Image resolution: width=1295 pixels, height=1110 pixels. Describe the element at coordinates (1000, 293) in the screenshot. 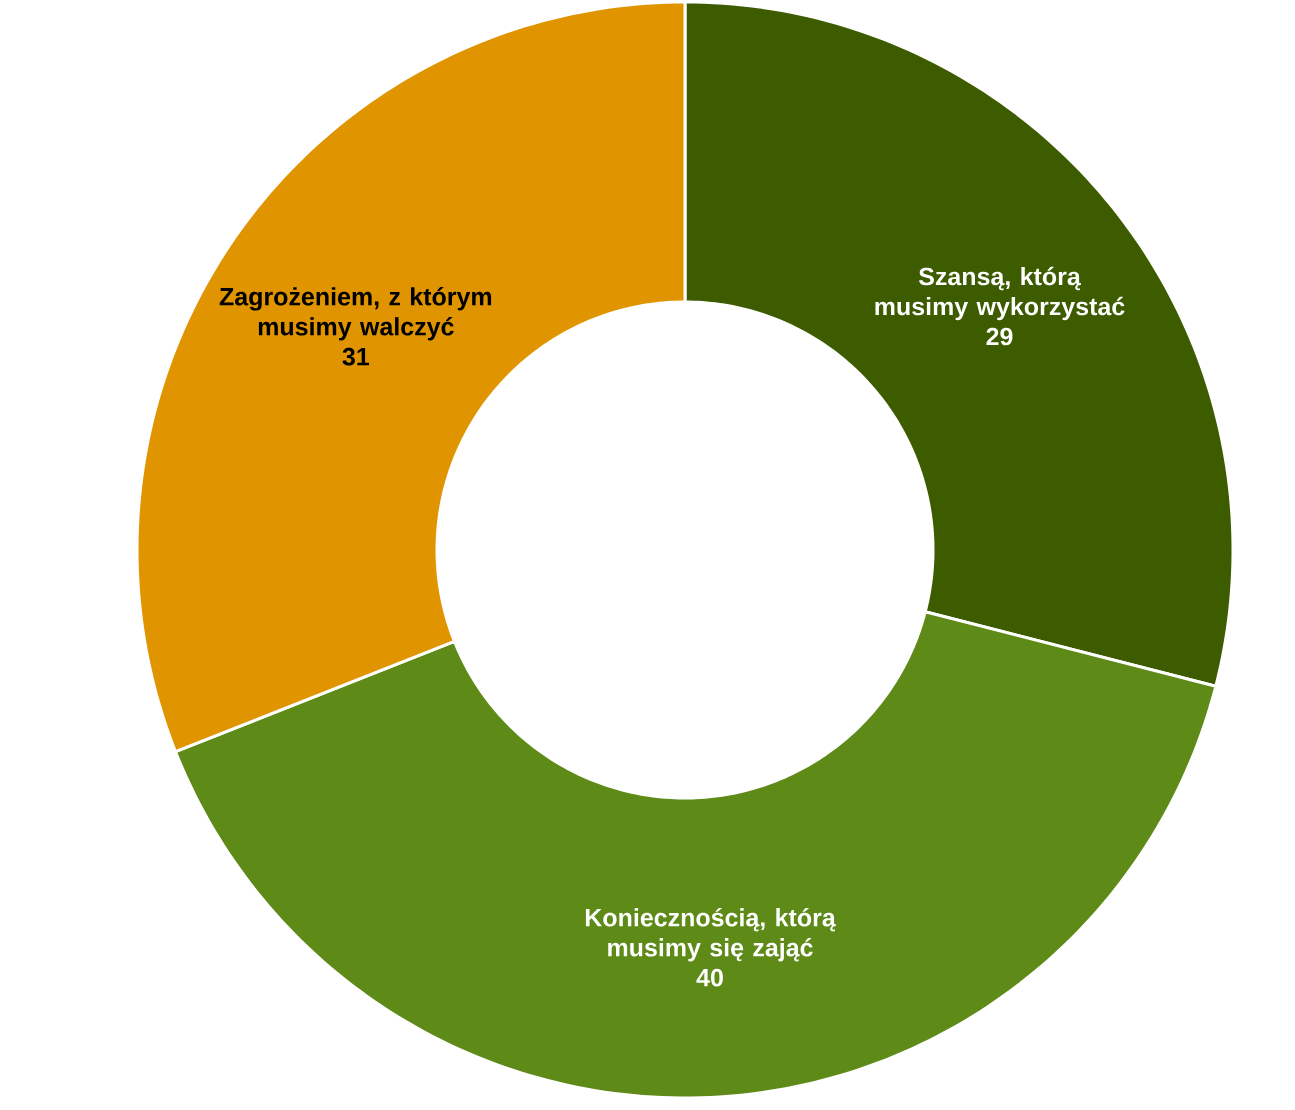

I see `slice-label: Szansą, którą musimy wykorzystać` at that location.